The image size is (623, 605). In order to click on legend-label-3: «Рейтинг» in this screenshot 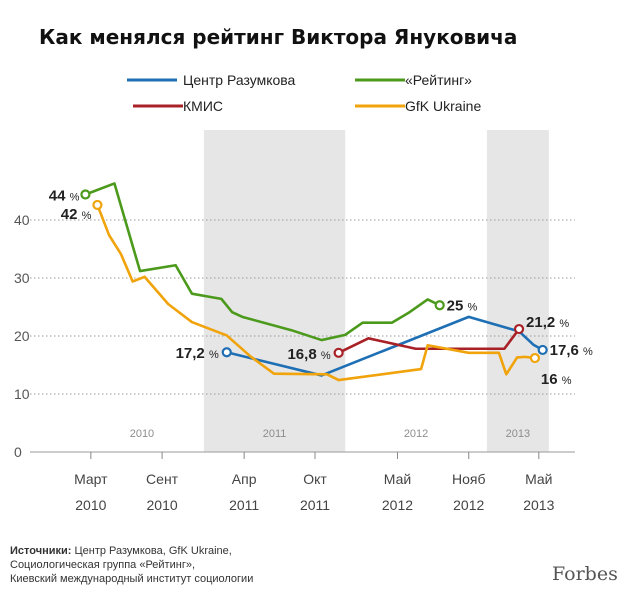, I will do `click(438, 80)`.